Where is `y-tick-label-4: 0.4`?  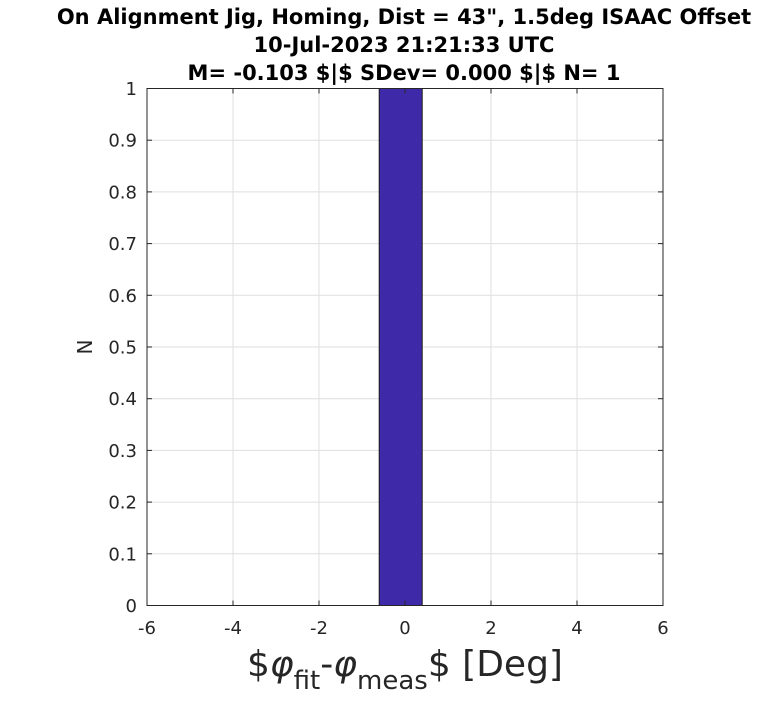
y-tick-label-4: 0.4 is located at coordinates (122, 399).